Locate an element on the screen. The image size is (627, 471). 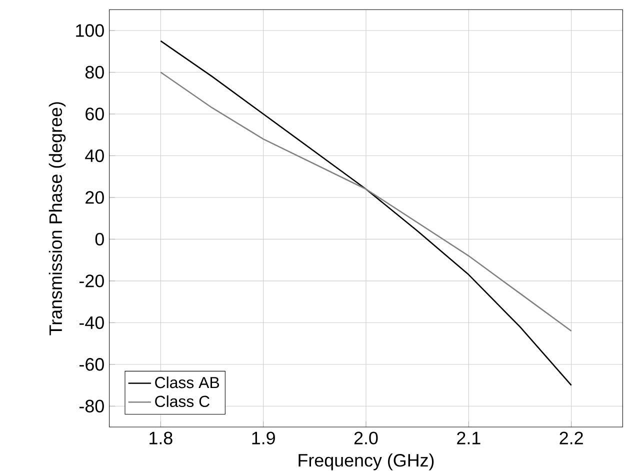
x-tick-label: 1.8 is located at coordinates (161, 438).